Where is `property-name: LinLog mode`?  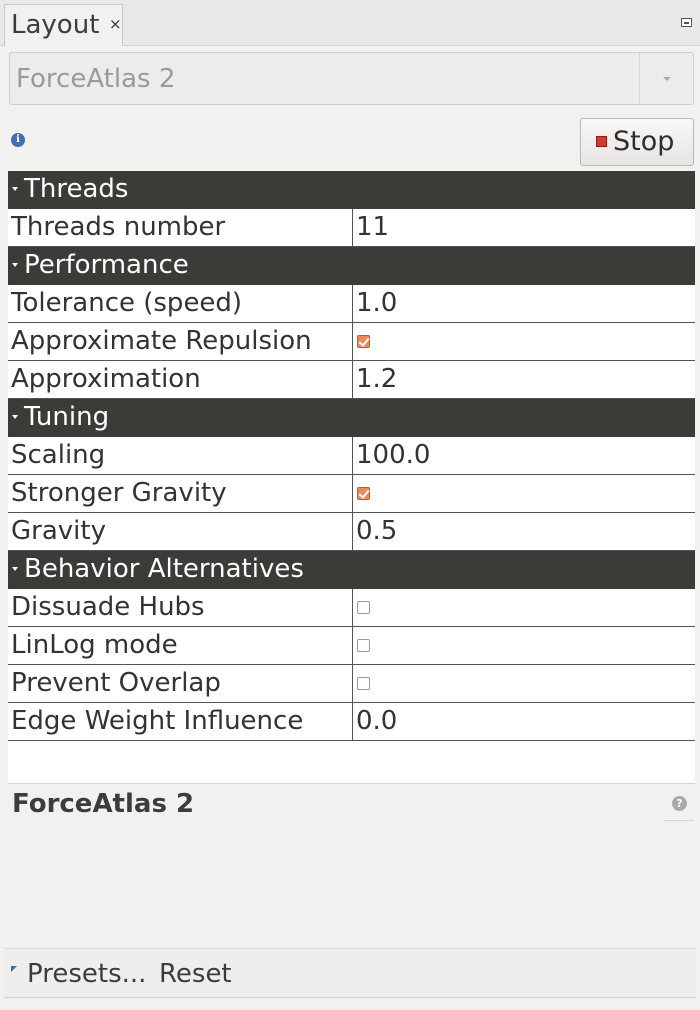 property-name: LinLog mode is located at coordinates (94, 645).